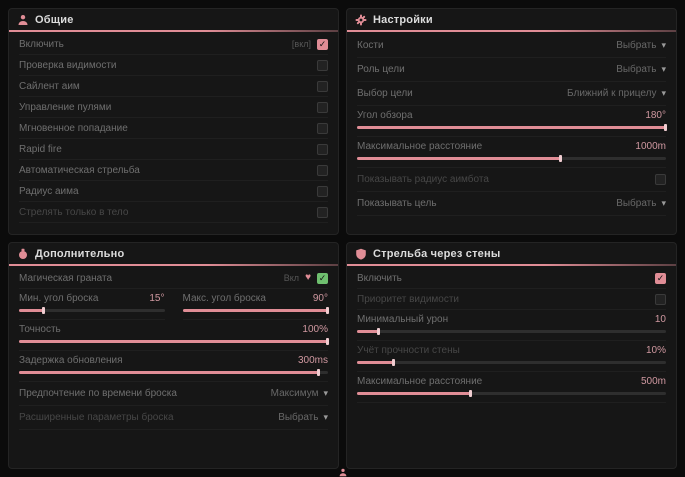  I want to click on row-wallbang-enable: Включить ✓, so click(511, 278).